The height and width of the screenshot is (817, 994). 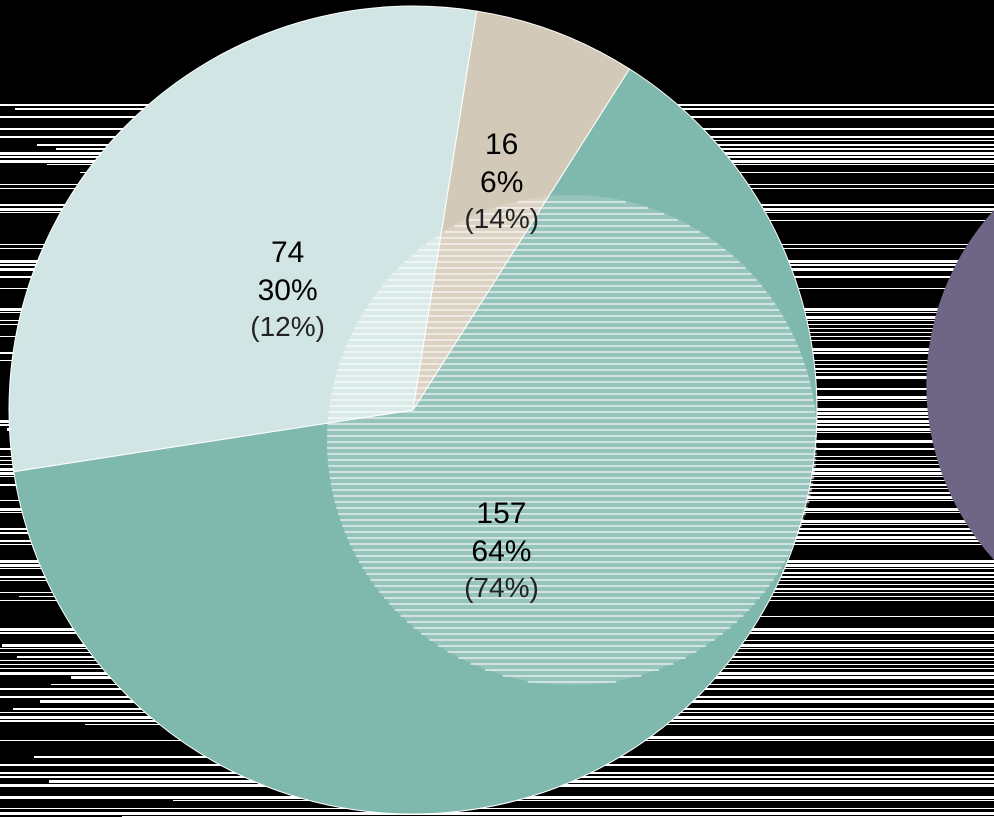 What do you see at coordinates (501, 182) in the screenshot?
I see `slice-label-percent: 6%` at bounding box center [501, 182].